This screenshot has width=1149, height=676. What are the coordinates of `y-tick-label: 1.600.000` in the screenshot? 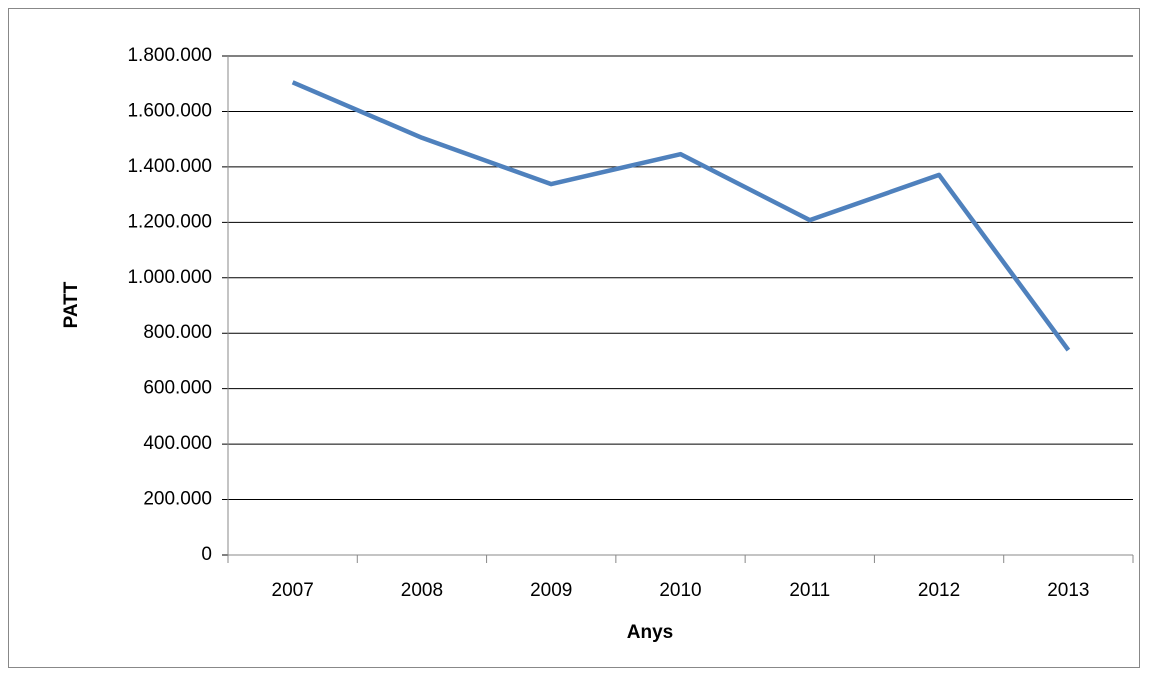 It's located at (169, 110).